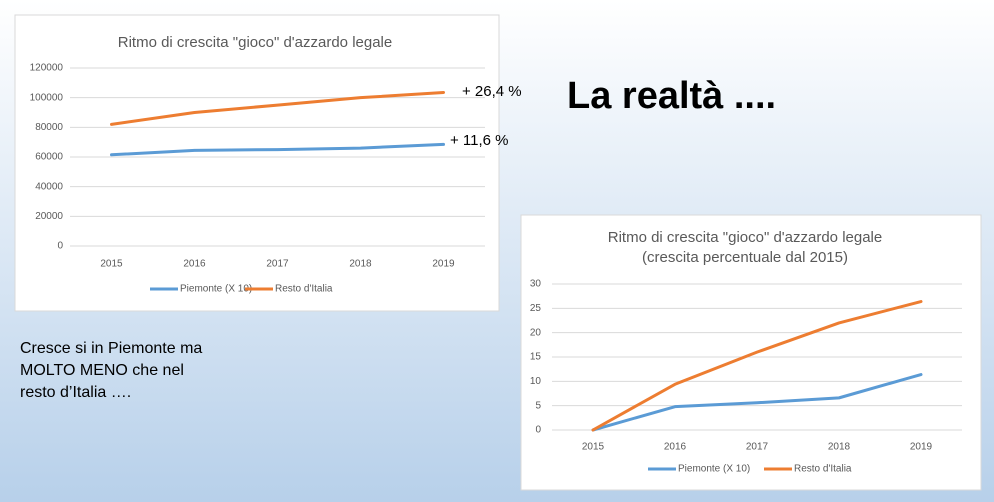 This screenshot has height=502, width=994. Describe the element at coordinates (47, 97) in the screenshot. I see `y-tick-label: 100000` at that location.